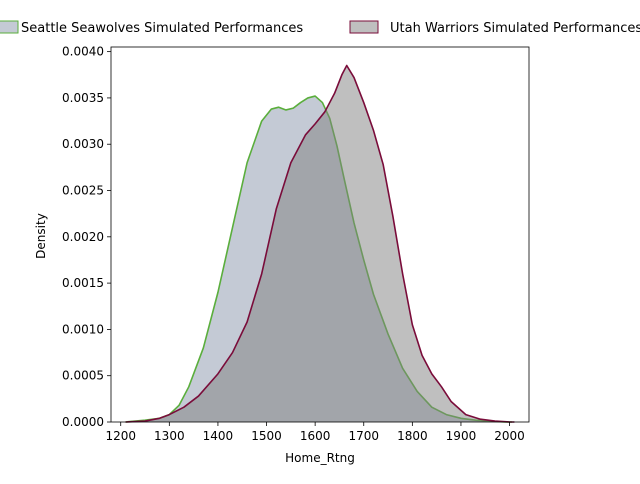 This screenshot has width=640, height=484. Describe the element at coordinates (83, 144) in the screenshot. I see `y-tick-label: 0.0030` at that location.